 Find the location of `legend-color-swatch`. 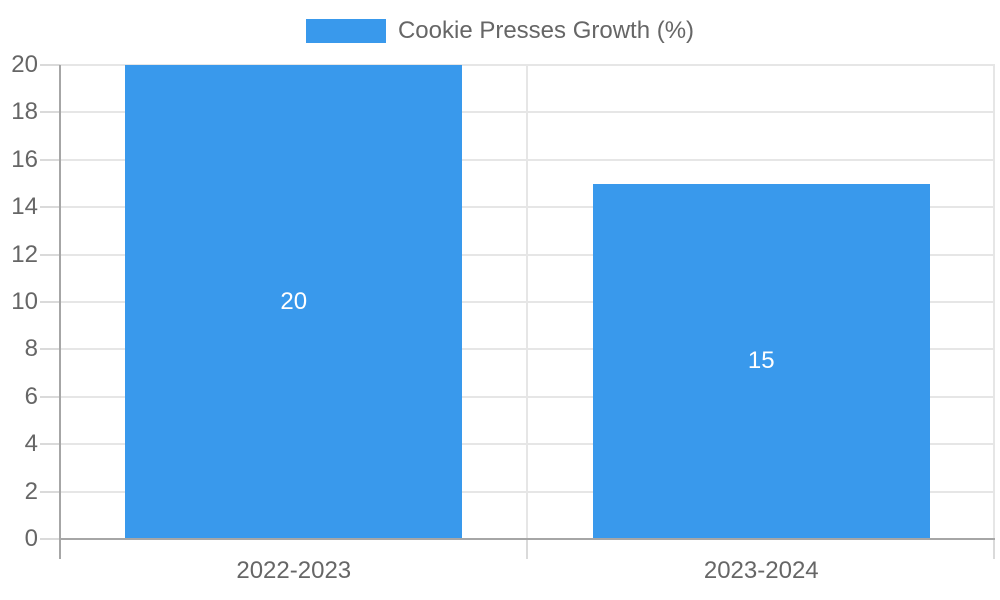

legend-color-swatch is located at coordinates (345, 31).